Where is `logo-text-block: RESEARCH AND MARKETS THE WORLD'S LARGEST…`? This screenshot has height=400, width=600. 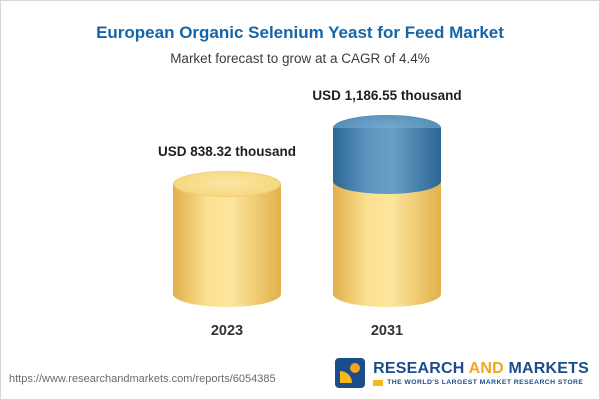
logo-text-block: RESEARCH AND MARKETS THE WORLD'S LARGEST… is located at coordinates (481, 373).